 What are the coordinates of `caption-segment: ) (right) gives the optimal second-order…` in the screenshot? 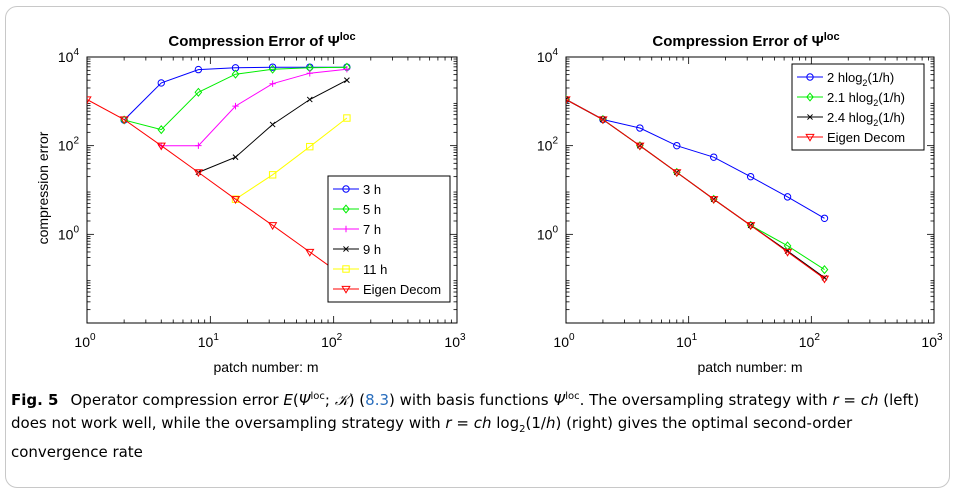 It's located at (432, 437).